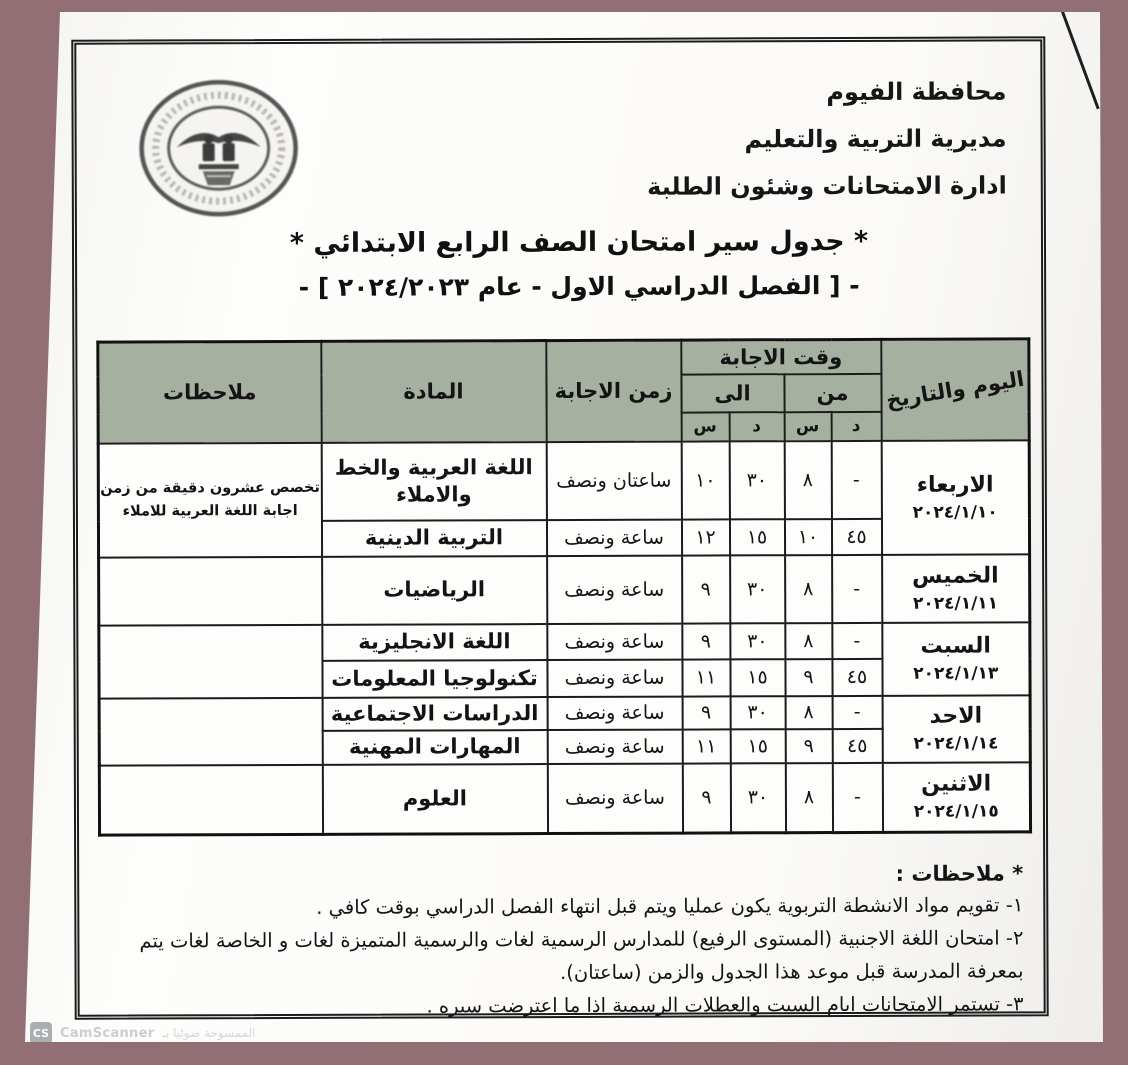 This screenshot has width=1128, height=1065. I want to click on duration-cell: ساعتان ونصف, so click(614, 480).